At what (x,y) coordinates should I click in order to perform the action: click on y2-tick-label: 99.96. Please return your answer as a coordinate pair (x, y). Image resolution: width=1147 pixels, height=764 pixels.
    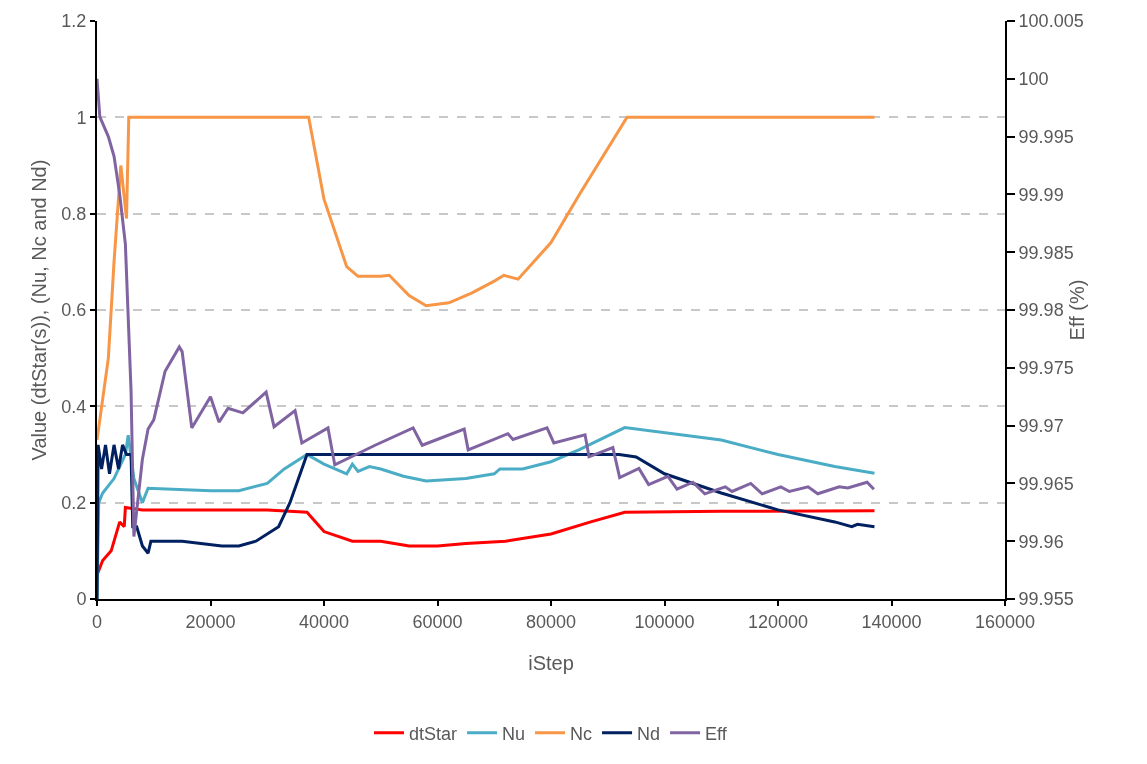
    Looking at the image, I should click on (1041, 541).